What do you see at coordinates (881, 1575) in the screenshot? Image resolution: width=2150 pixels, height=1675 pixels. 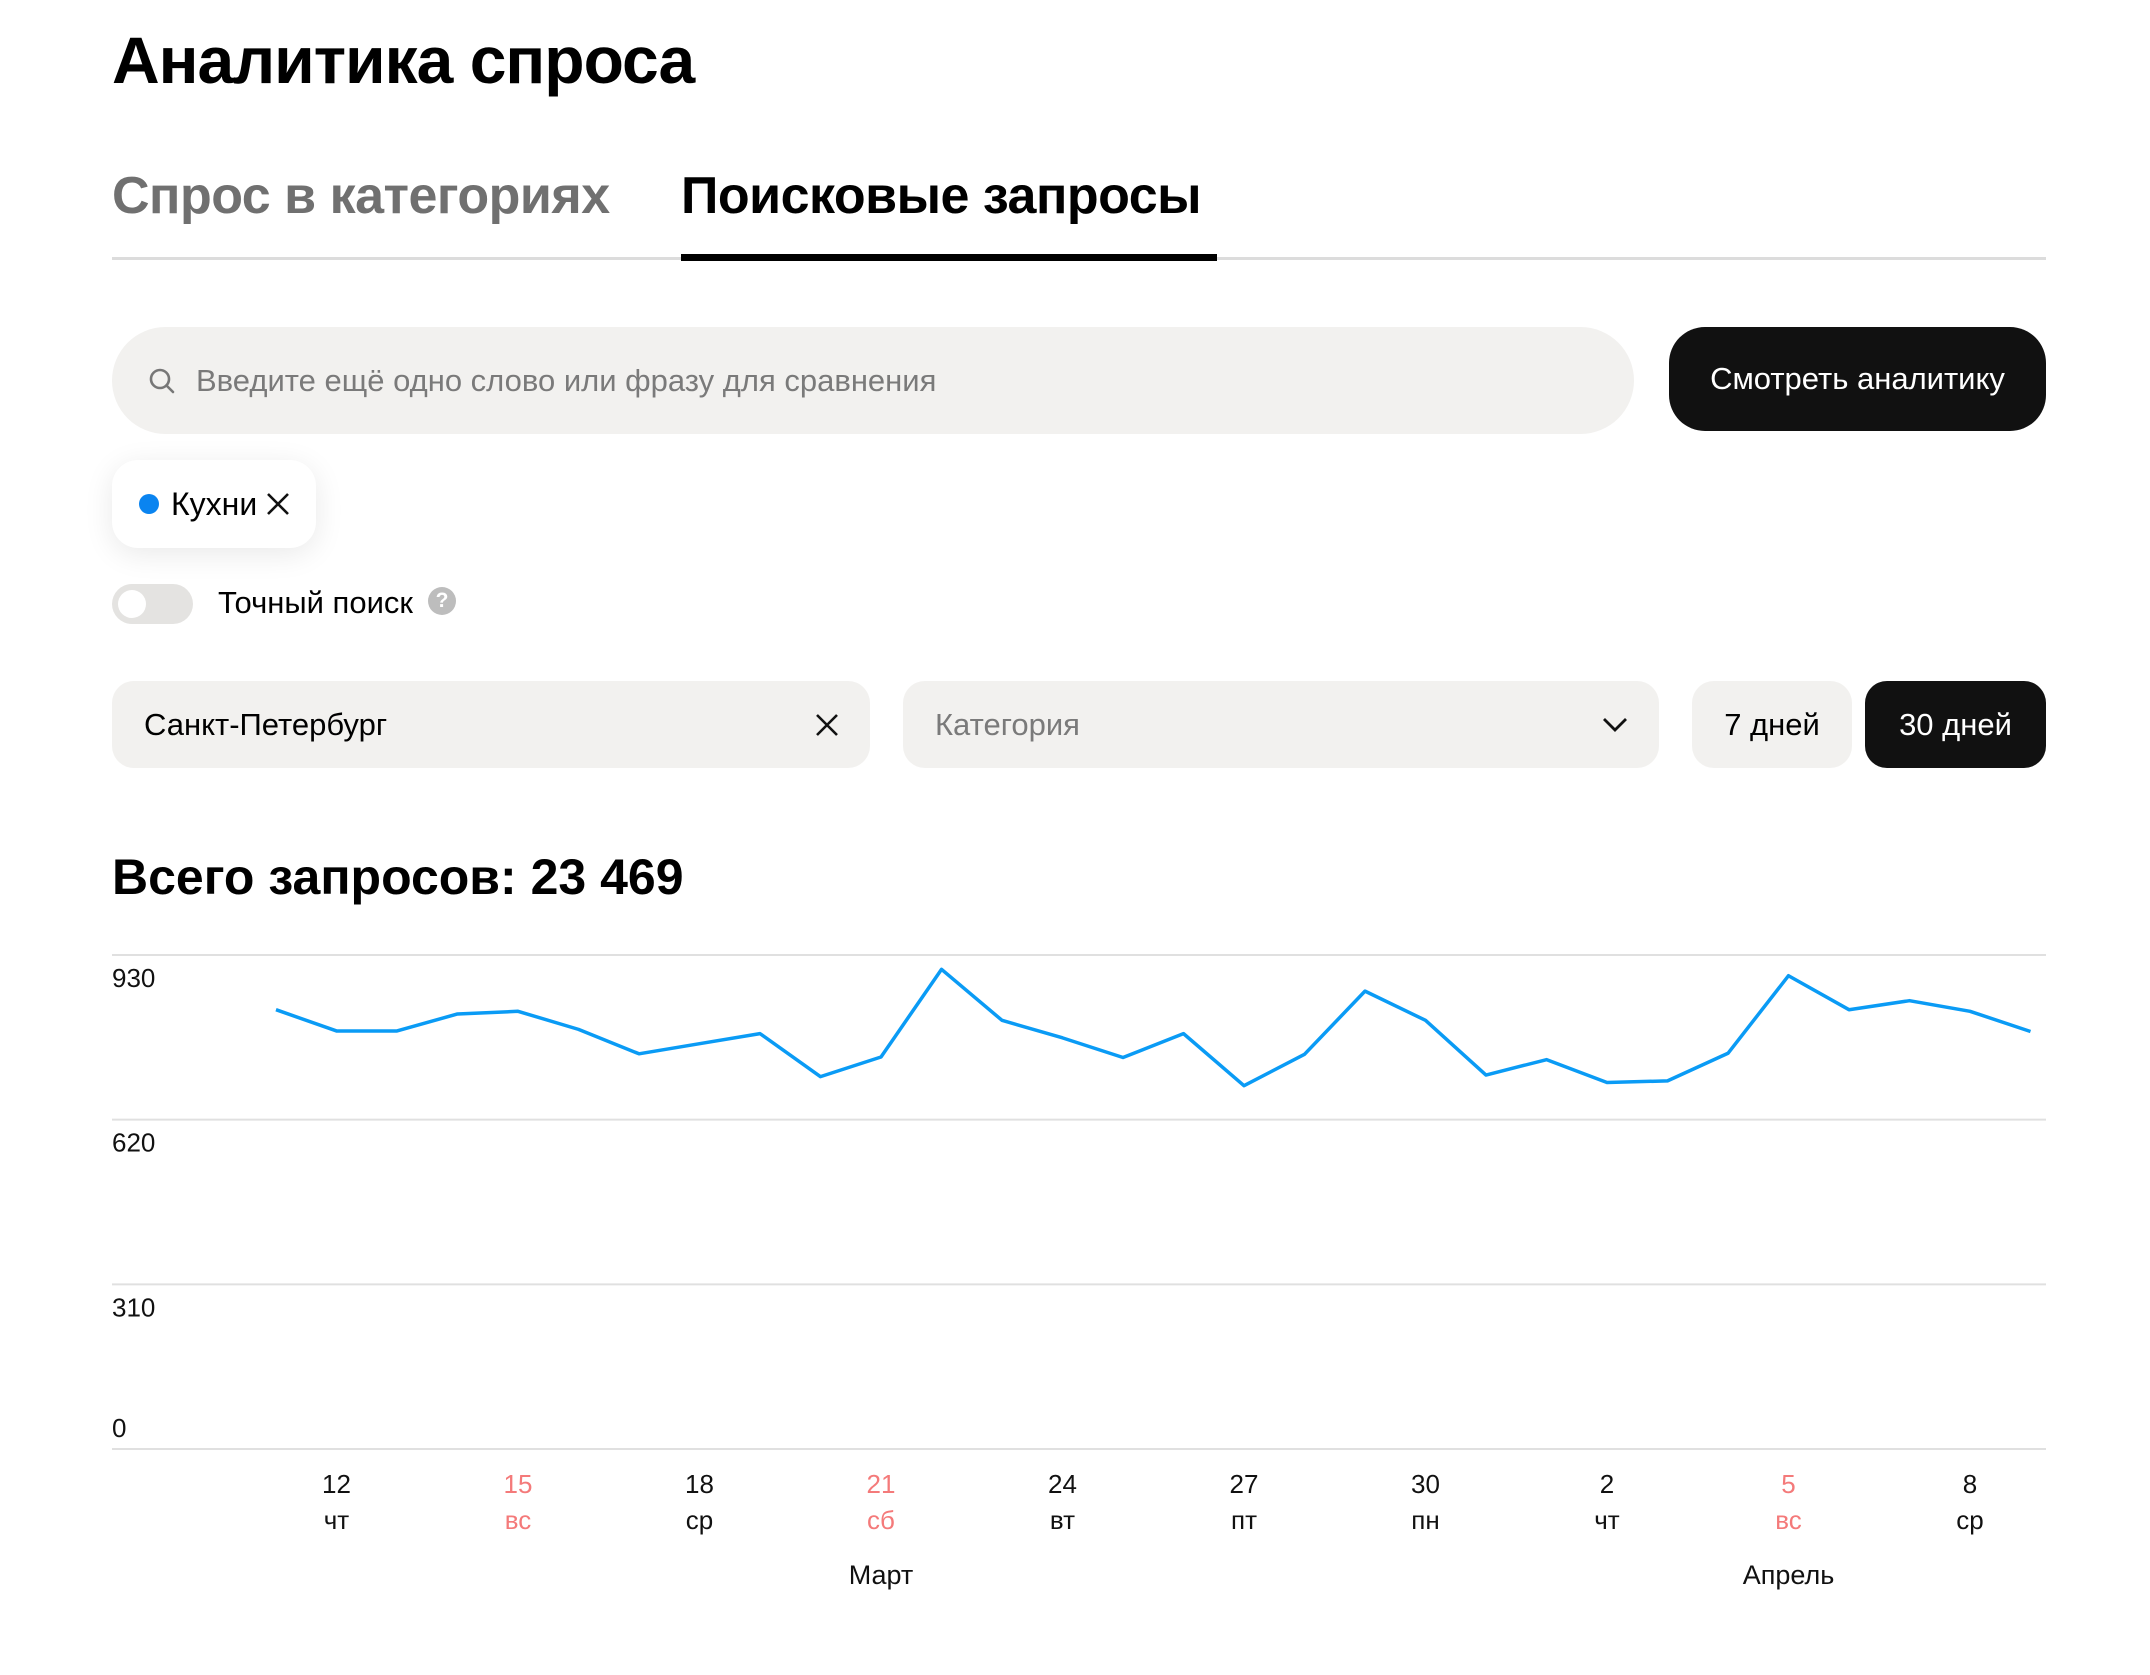 I see `month-label: Март` at bounding box center [881, 1575].